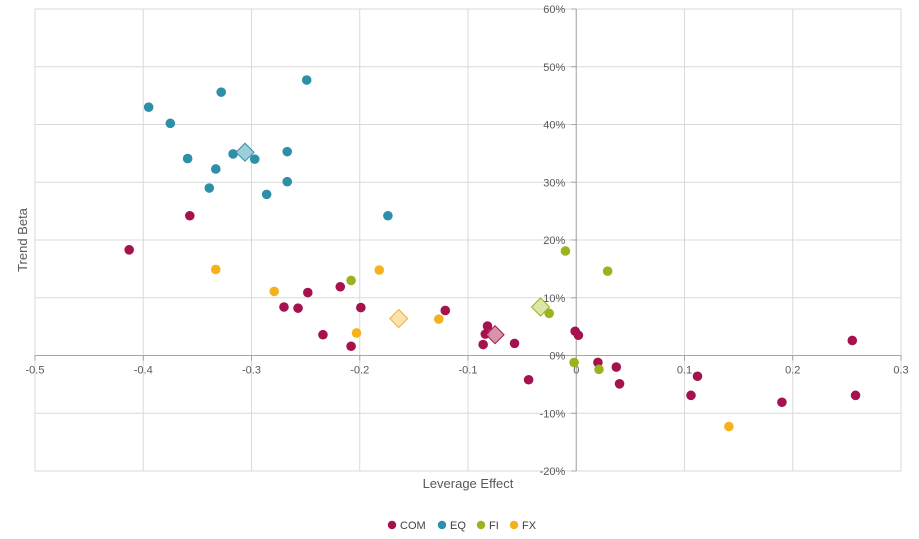 The width and height of the screenshot is (919, 539). What do you see at coordinates (251, 371) in the screenshot?
I see `x-tick-label: -0.3` at bounding box center [251, 371].